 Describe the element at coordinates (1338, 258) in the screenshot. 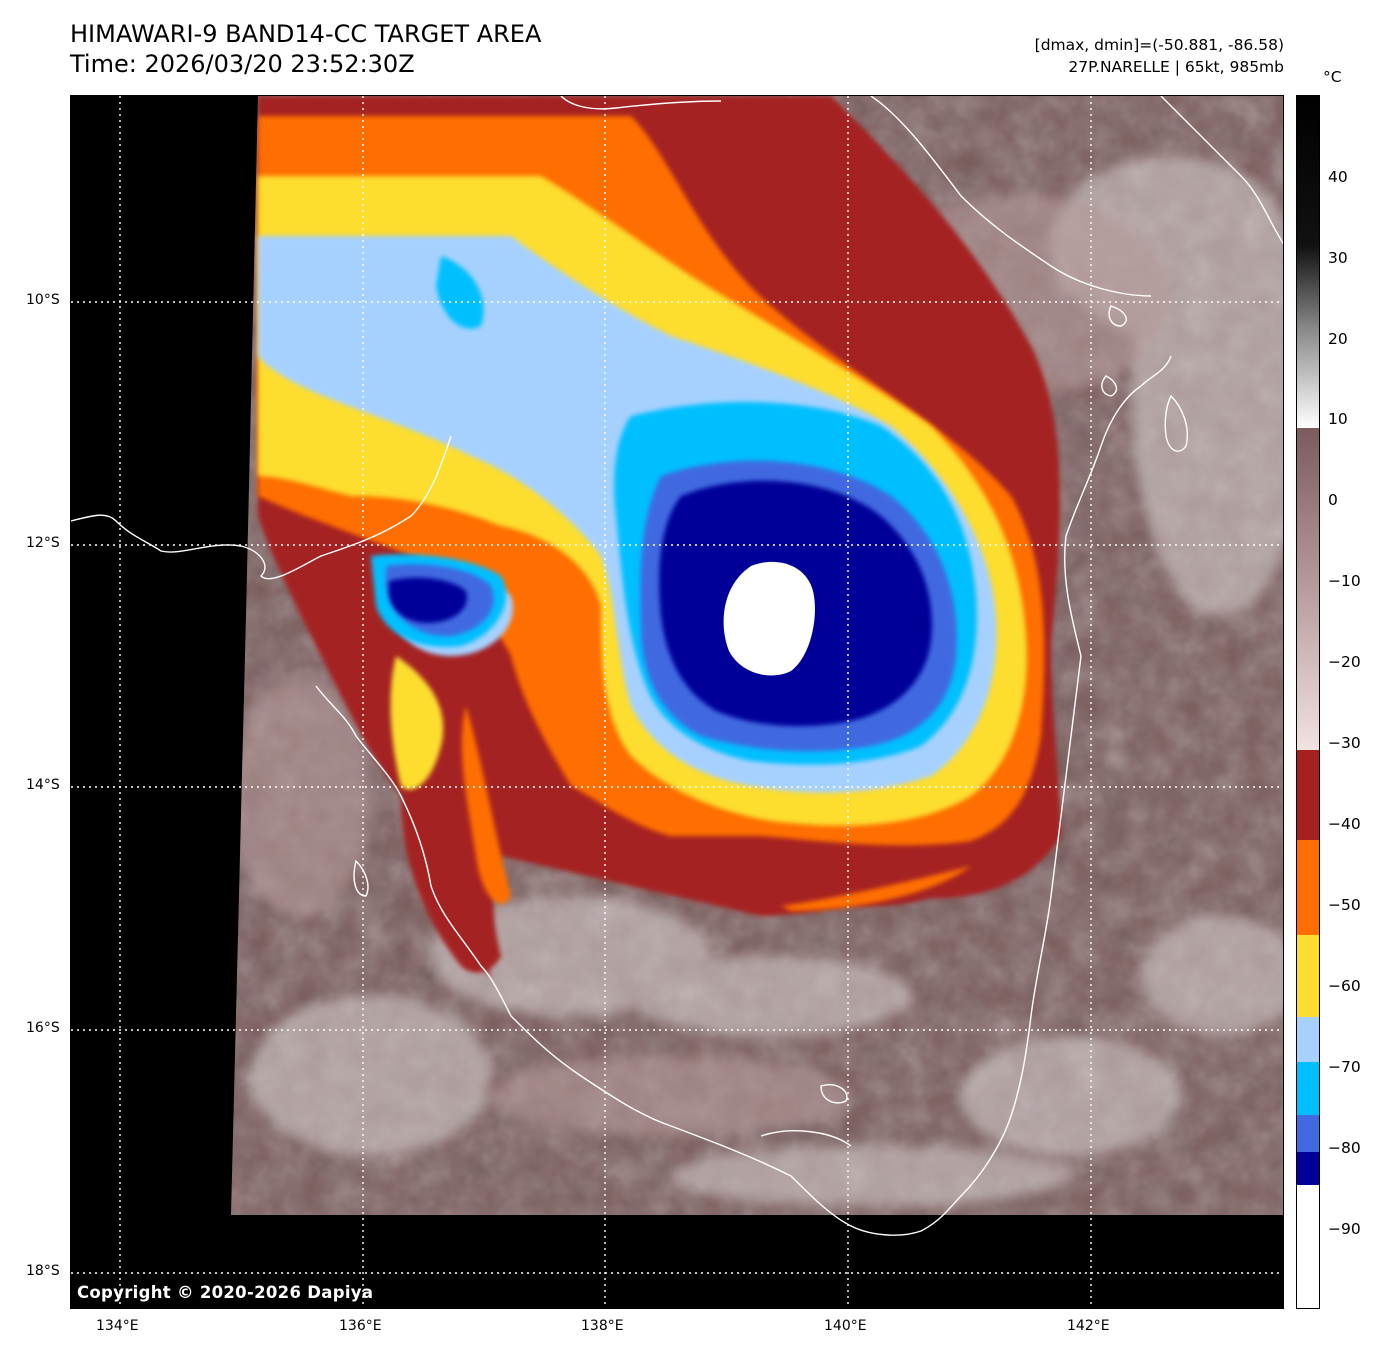

I see `colorbar-tick-30: 30` at that location.